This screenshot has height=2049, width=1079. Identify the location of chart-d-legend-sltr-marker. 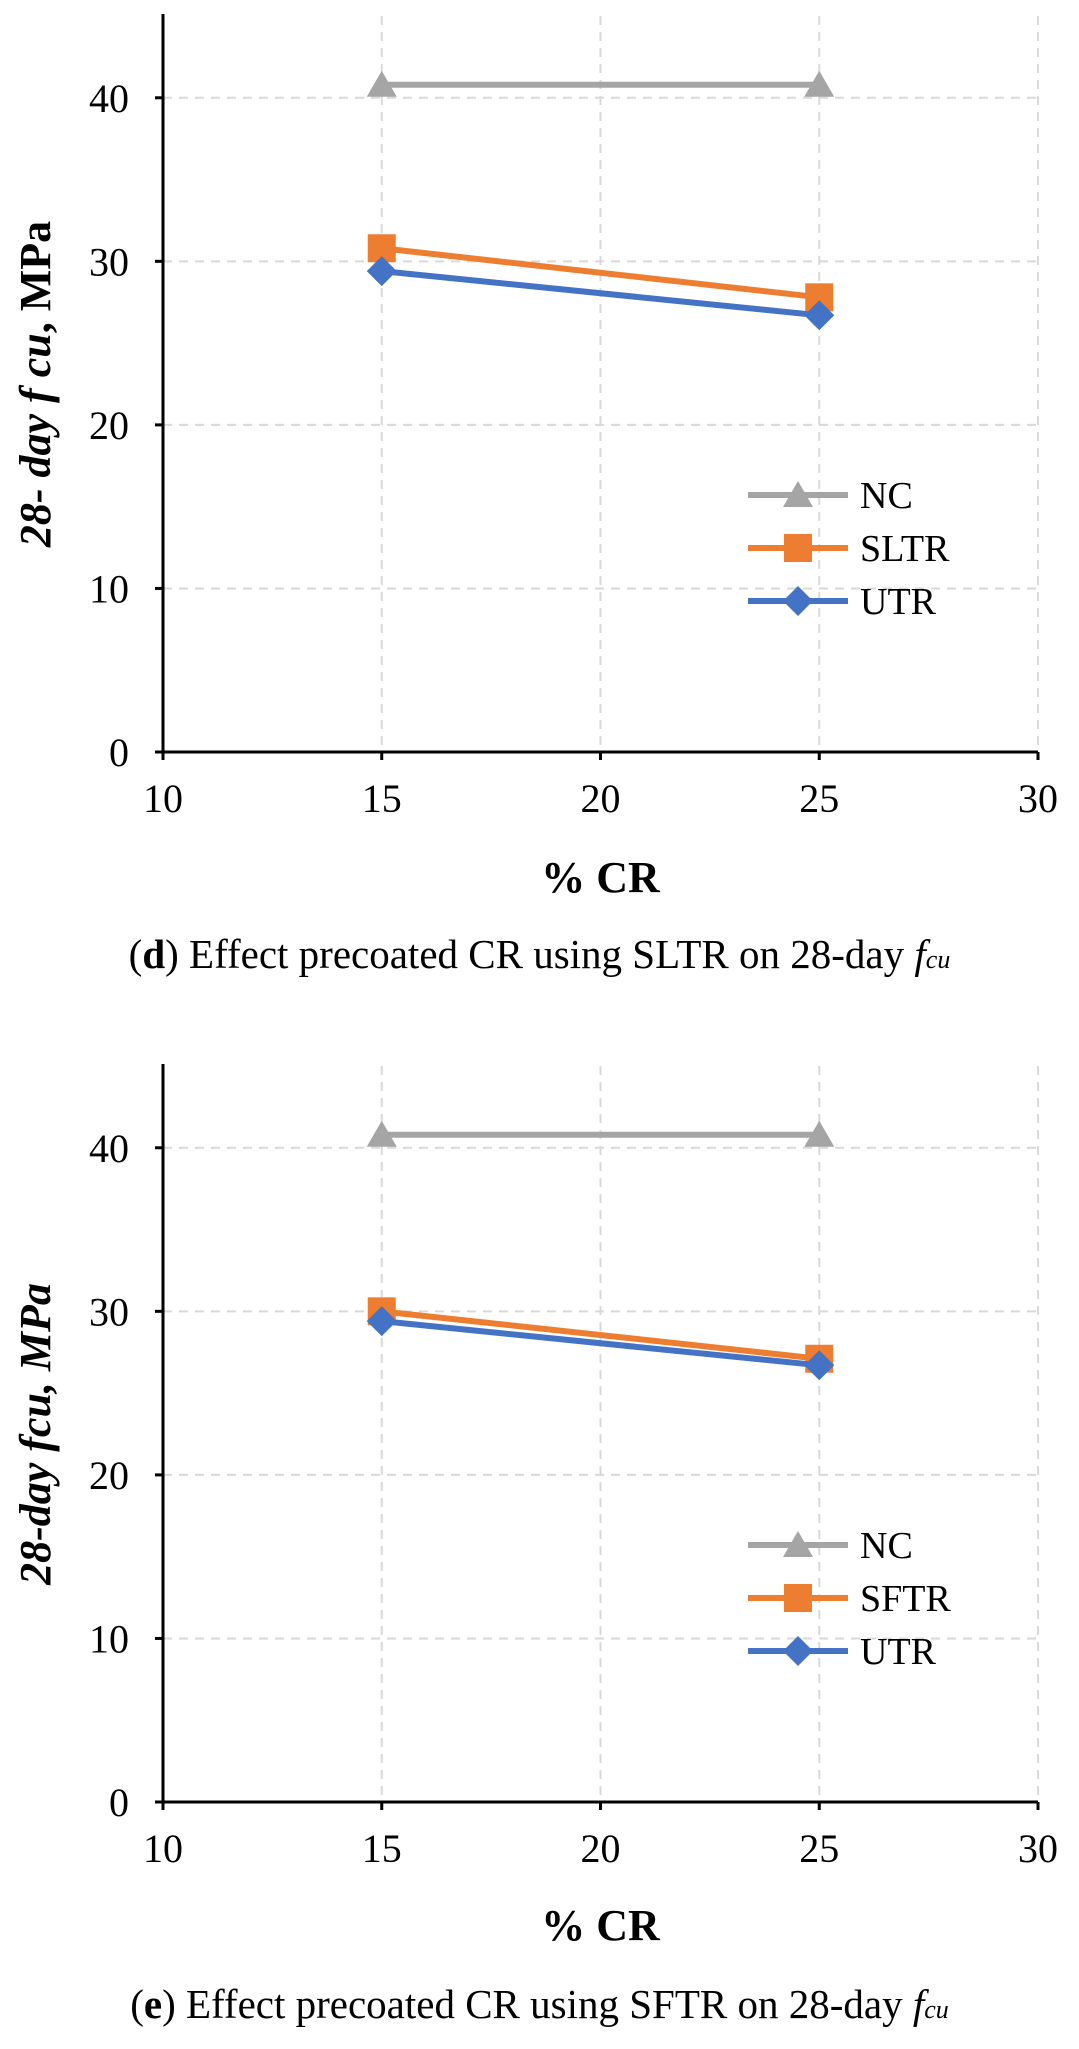
(798, 548).